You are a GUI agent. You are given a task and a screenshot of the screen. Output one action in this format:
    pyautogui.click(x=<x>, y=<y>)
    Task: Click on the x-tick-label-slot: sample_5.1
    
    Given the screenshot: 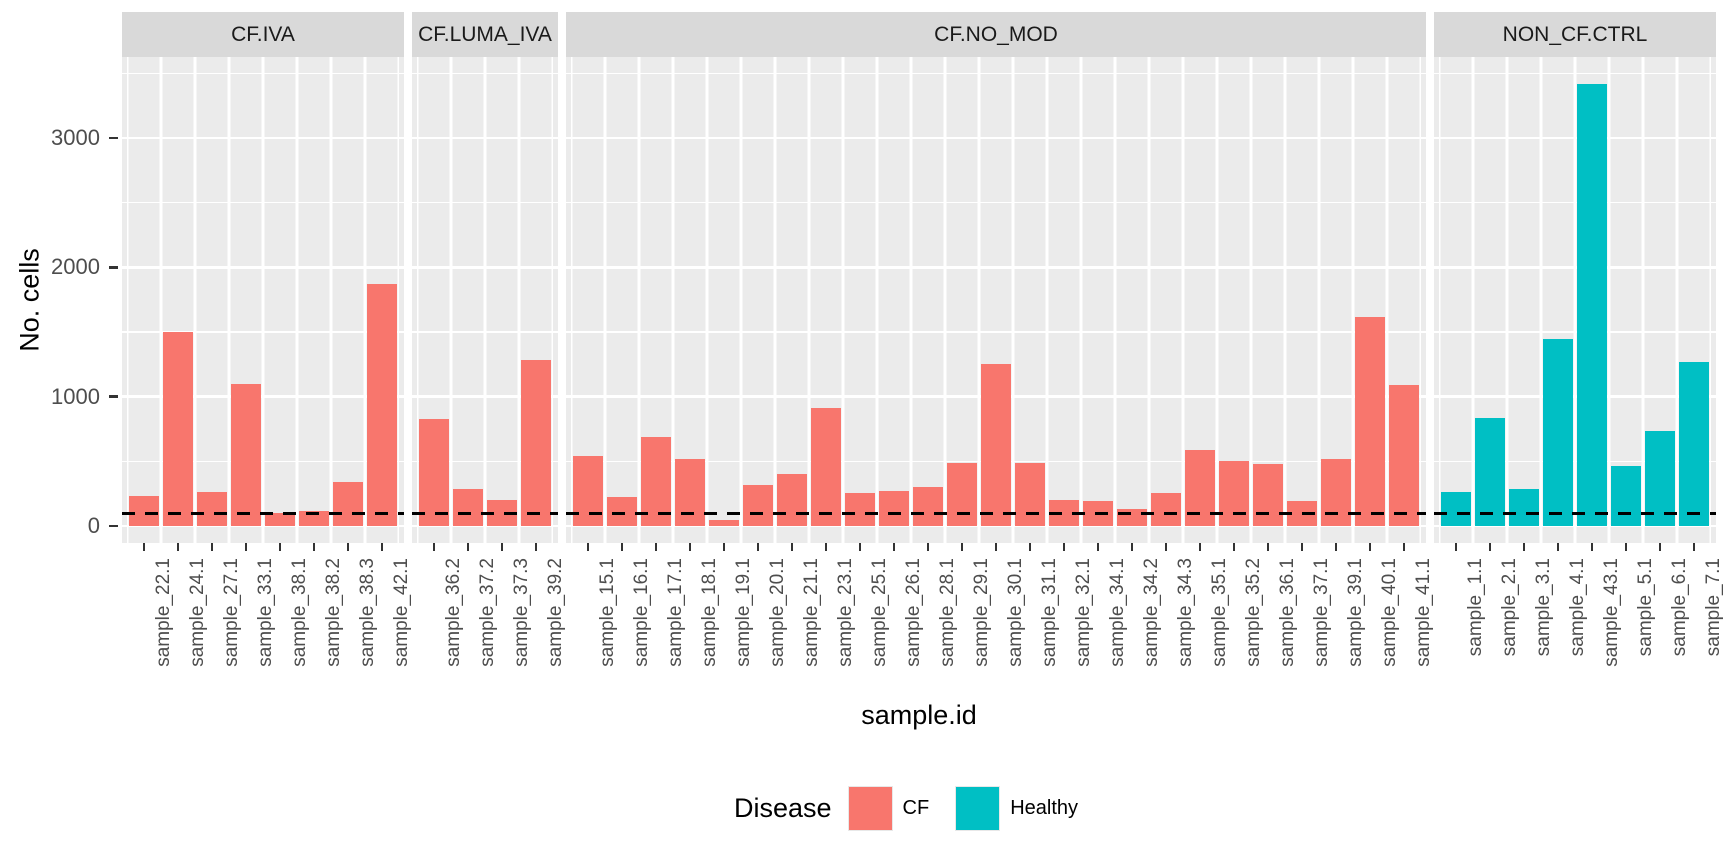 What is the action you would take?
    pyautogui.click(x=1632, y=628)
    